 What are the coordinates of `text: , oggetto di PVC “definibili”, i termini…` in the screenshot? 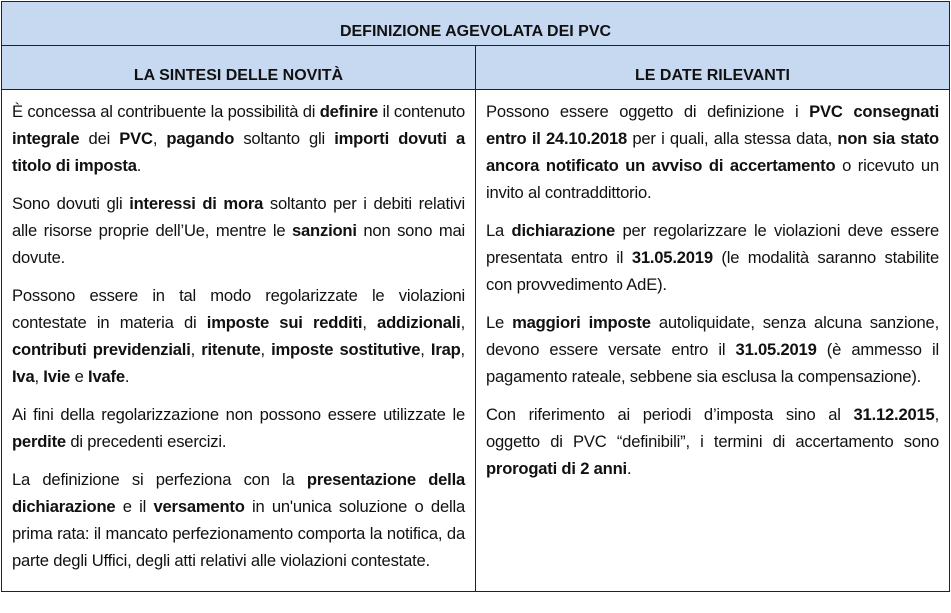 It's located at (712, 428).